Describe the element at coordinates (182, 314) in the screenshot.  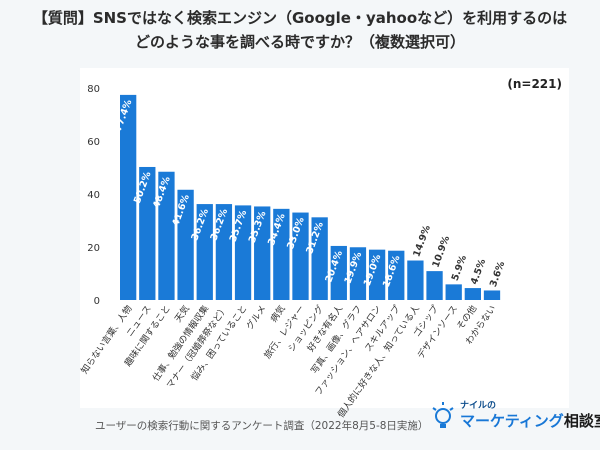
I see `category-label: 天気` at that location.